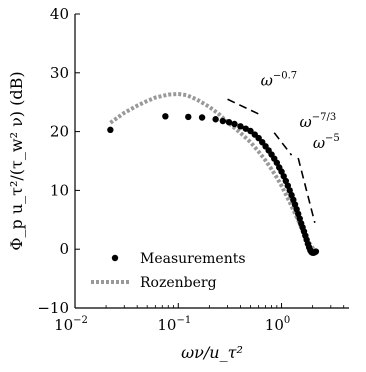 This screenshot has height=372, width=366. Describe the element at coordinates (174, 324) in the screenshot. I see `x-tick-label: 10⁻¹` at that location.